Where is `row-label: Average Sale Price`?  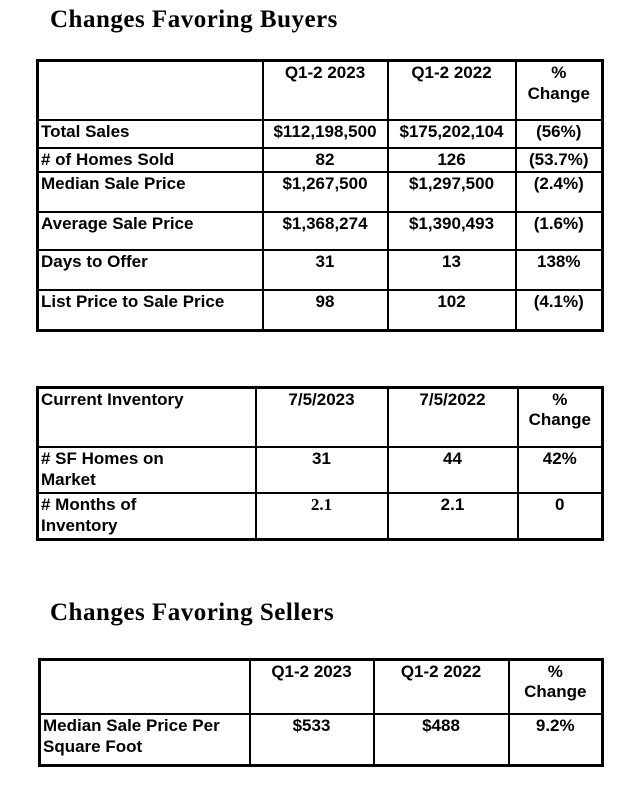
row-label: Average Sale Price is located at coordinates (150, 231).